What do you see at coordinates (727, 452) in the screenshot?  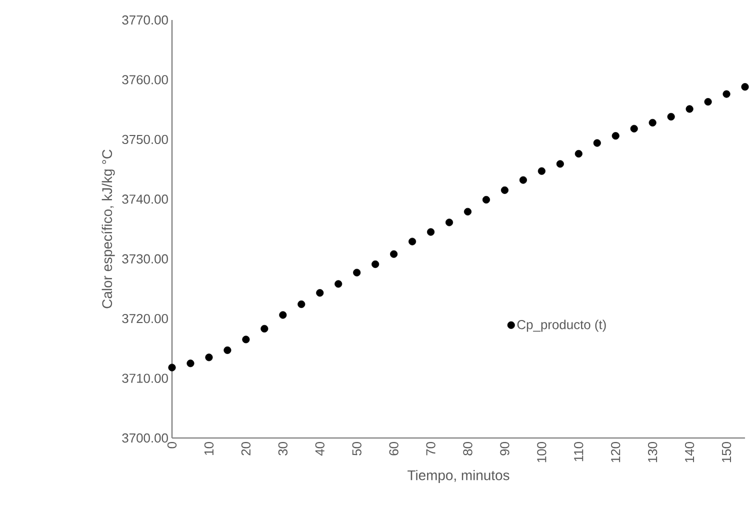 I see `x-tick-label: 150` at bounding box center [727, 452].